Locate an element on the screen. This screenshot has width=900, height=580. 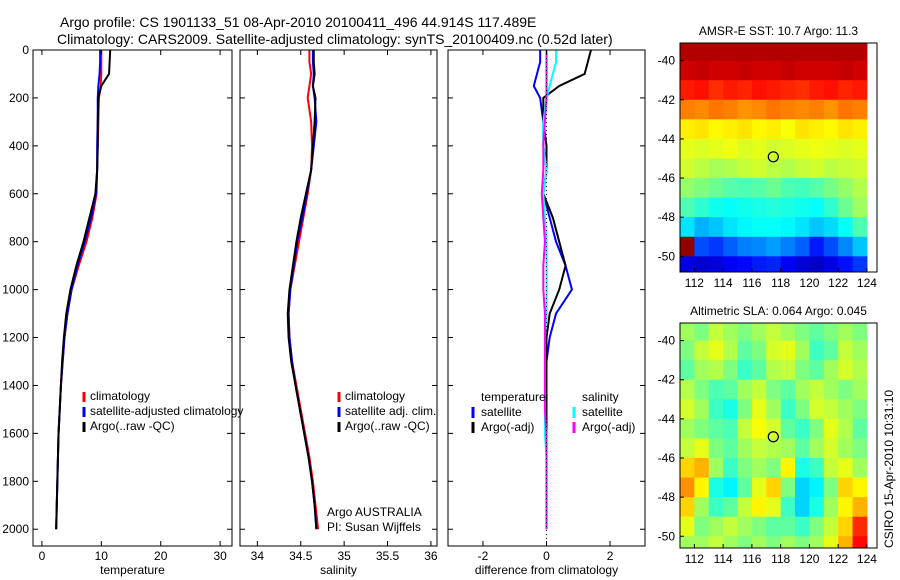
series-line-temperature-satellite is located at coordinates (553, 290).